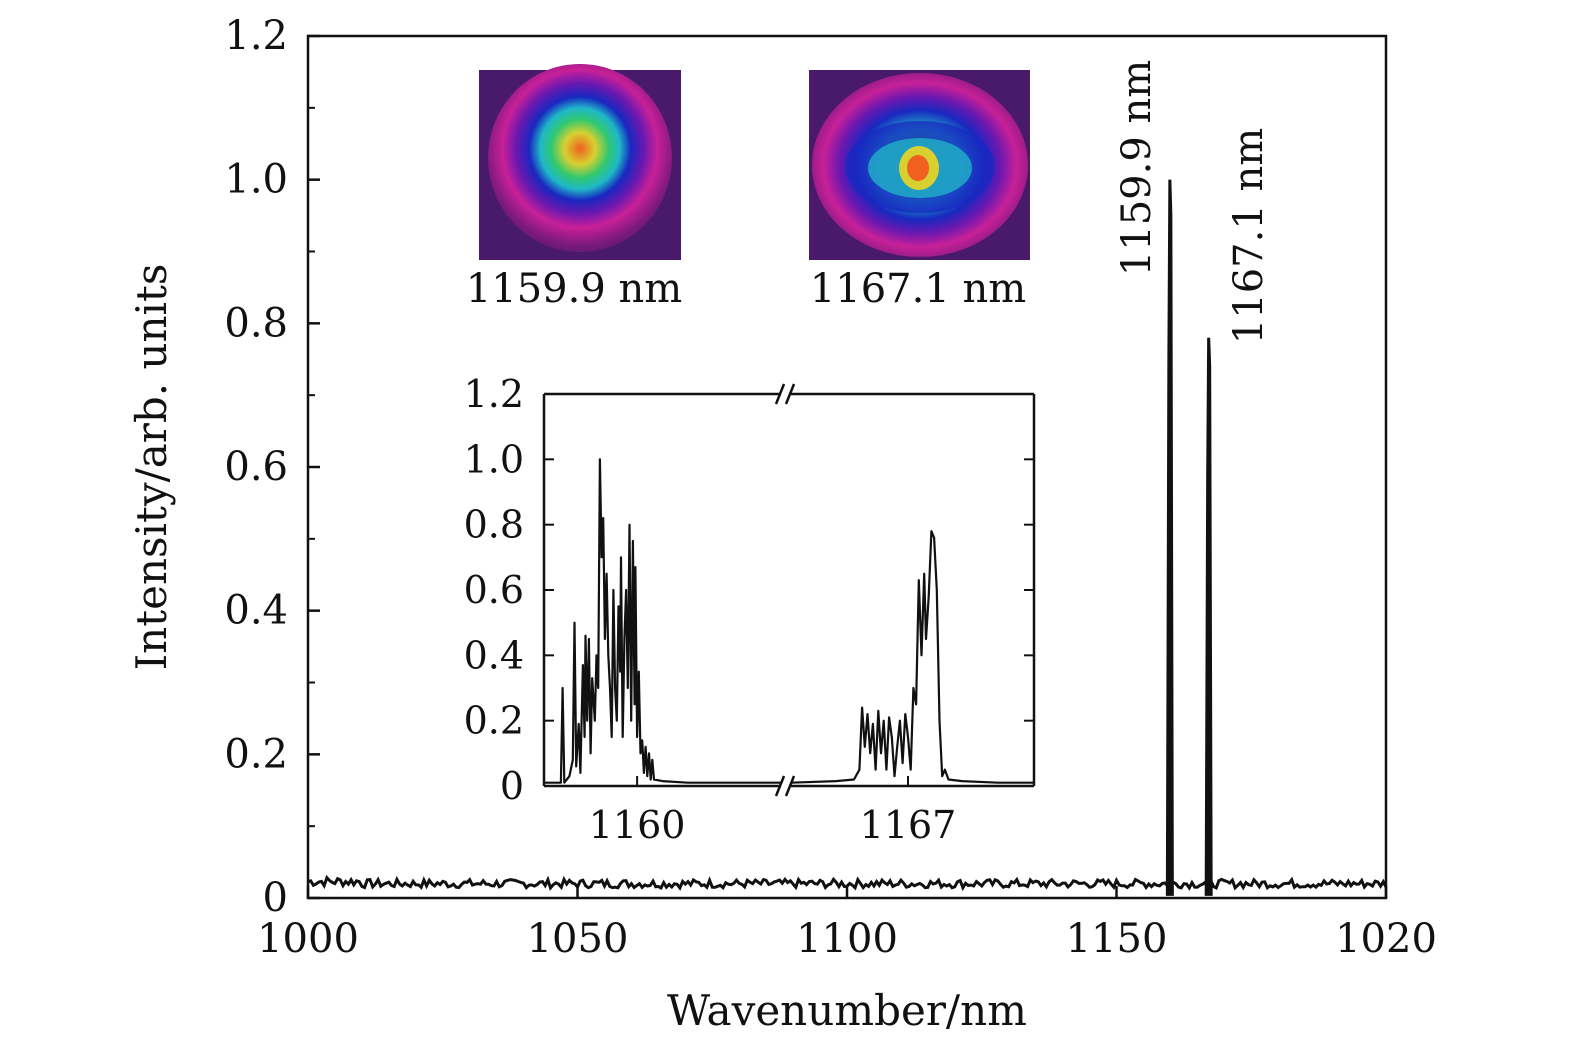 The image size is (1575, 1053). What do you see at coordinates (1386, 939) in the screenshot?
I see `main-x-tick-label: 1020` at bounding box center [1386, 939].